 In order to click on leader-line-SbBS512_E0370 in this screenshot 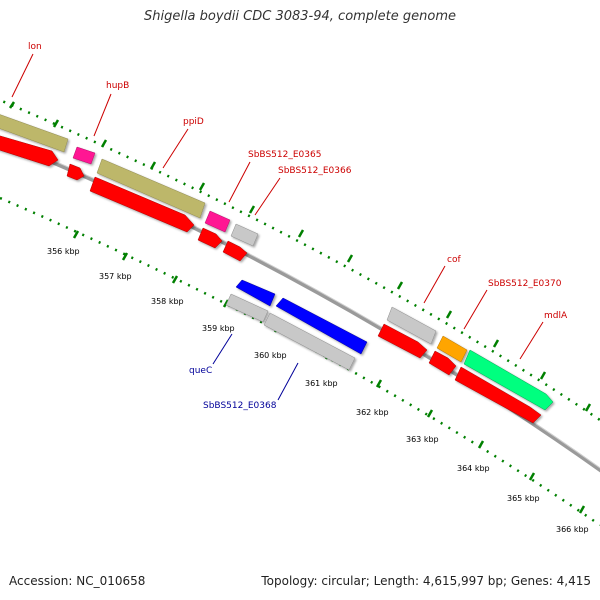, I will do `click(475, 309)`.